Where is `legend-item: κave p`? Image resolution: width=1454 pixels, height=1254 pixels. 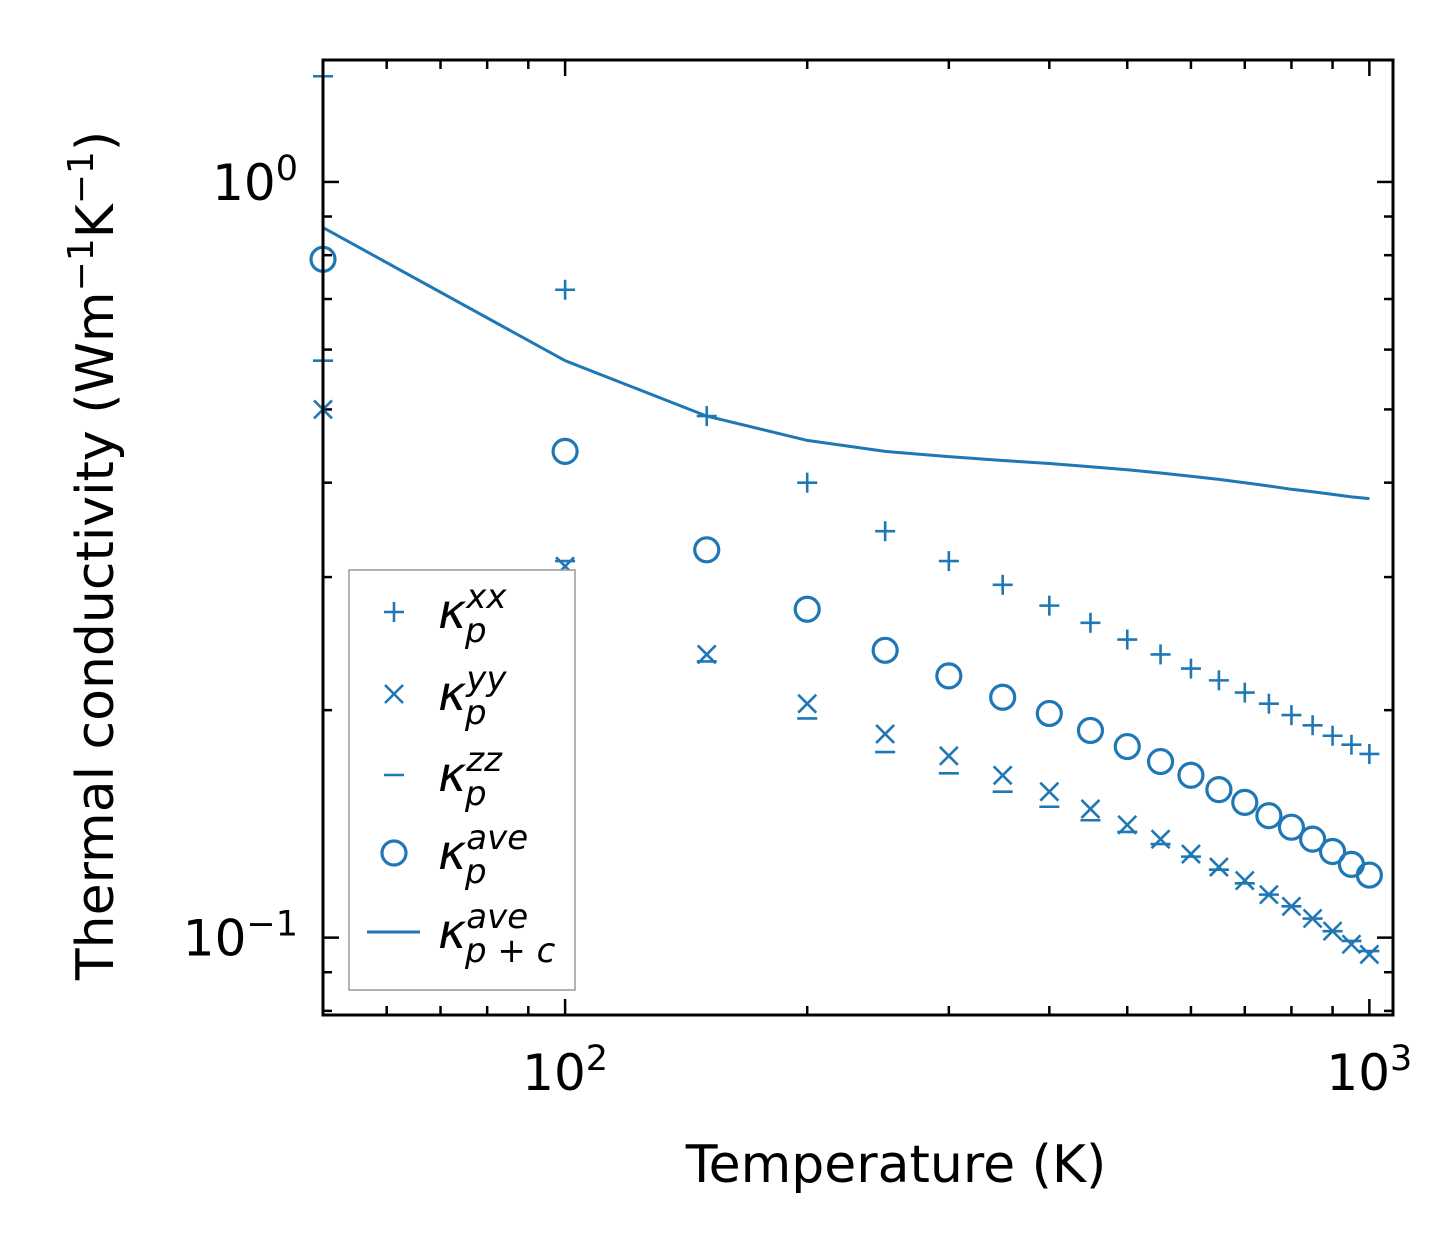 legend-item: κave p is located at coordinates (454, 855).